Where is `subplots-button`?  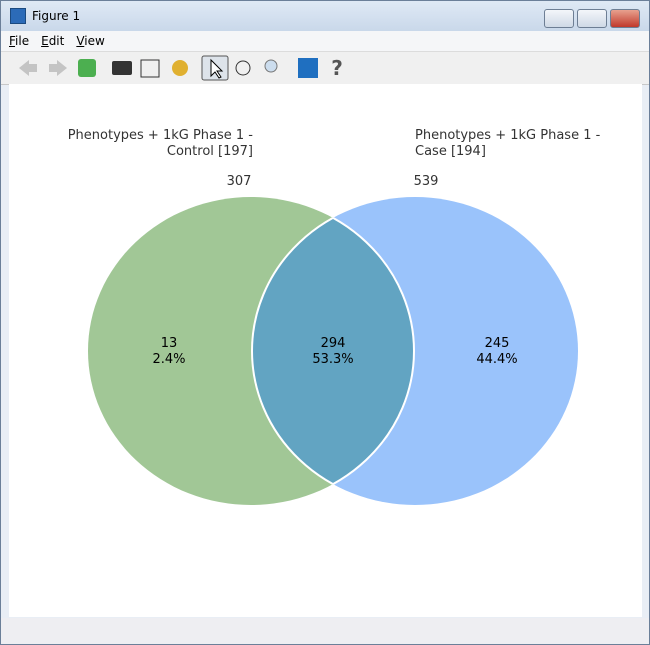 subplots-button is located at coordinates (150, 68).